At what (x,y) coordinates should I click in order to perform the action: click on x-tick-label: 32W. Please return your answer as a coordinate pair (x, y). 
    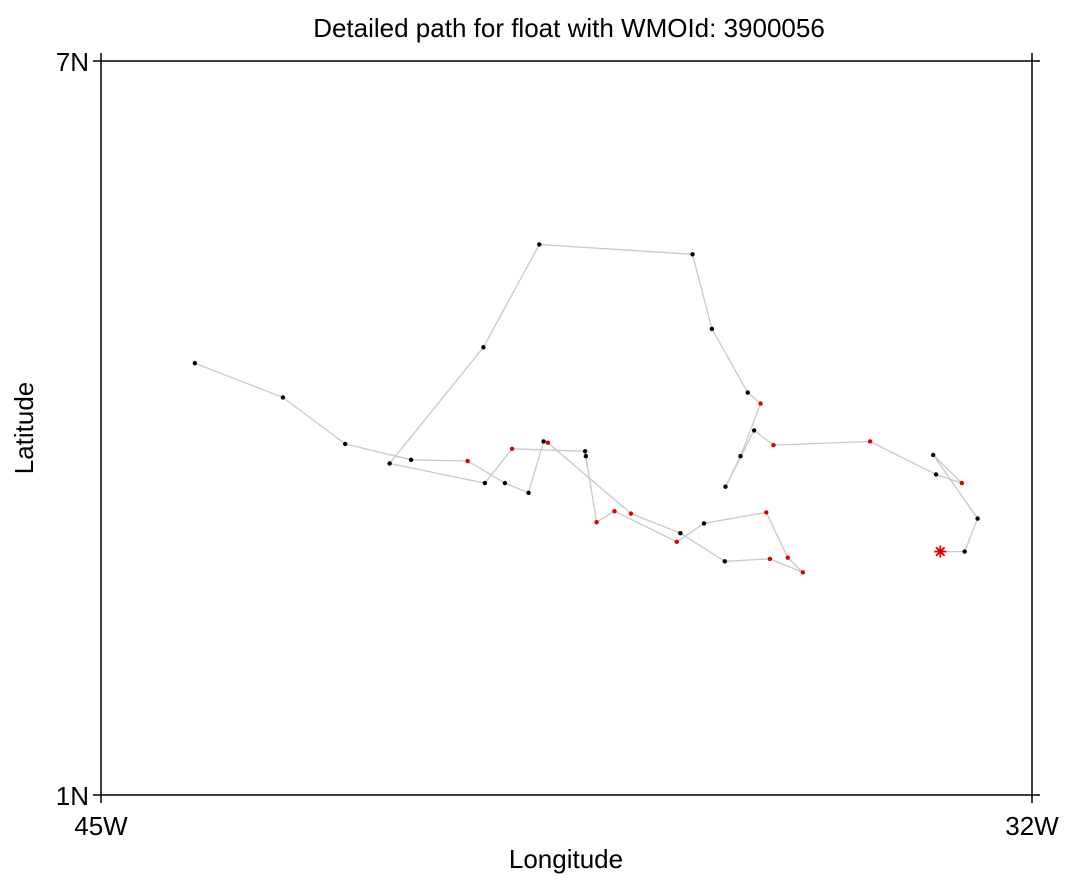
    Looking at the image, I should click on (1032, 826).